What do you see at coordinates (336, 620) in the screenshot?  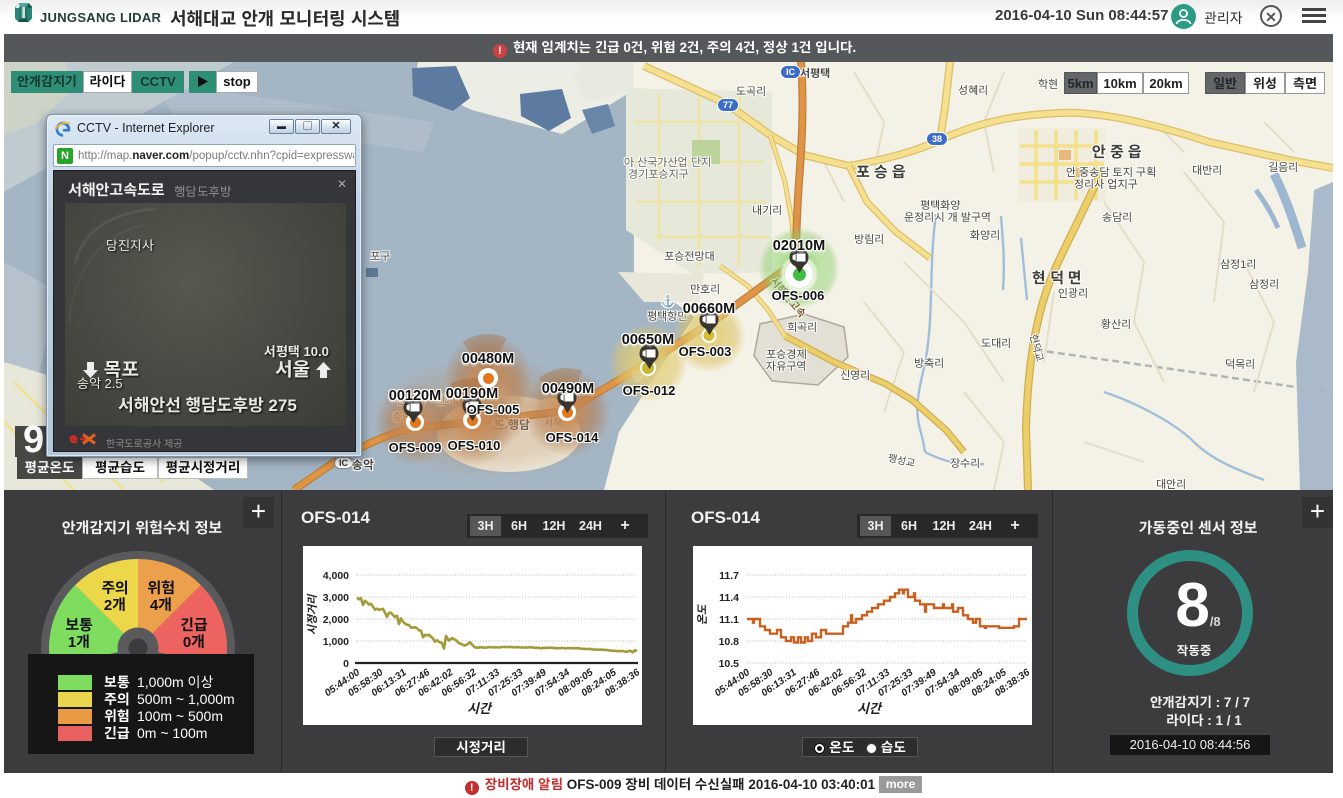 I see `svg-text: 2,000` at bounding box center [336, 620].